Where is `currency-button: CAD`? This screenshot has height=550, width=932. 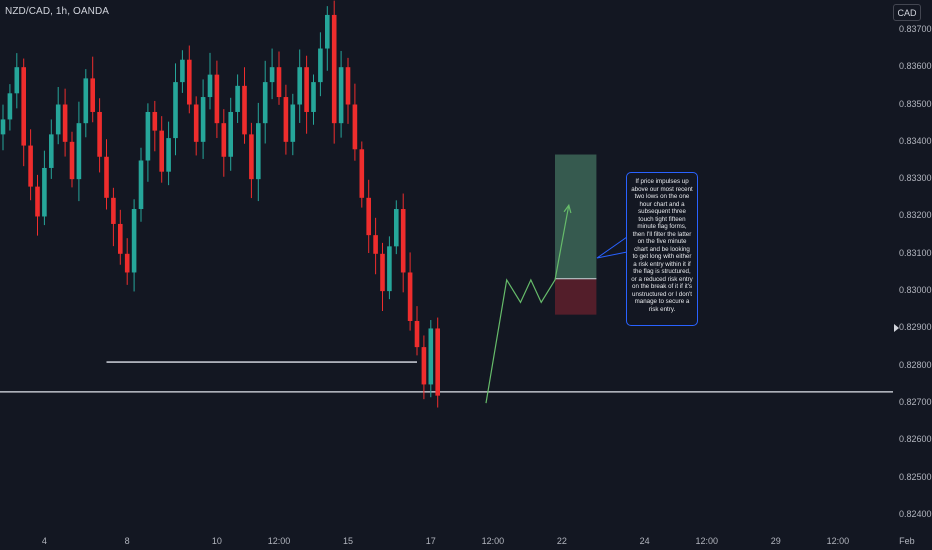 currency-button: CAD is located at coordinates (907, 12).